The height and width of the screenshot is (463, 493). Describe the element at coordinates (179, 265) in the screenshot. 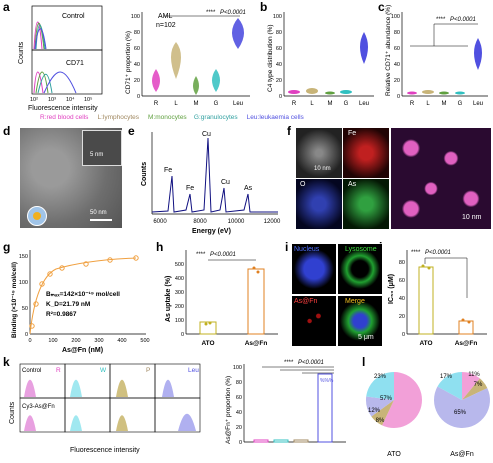

I see `svg-text: 500` at that location.